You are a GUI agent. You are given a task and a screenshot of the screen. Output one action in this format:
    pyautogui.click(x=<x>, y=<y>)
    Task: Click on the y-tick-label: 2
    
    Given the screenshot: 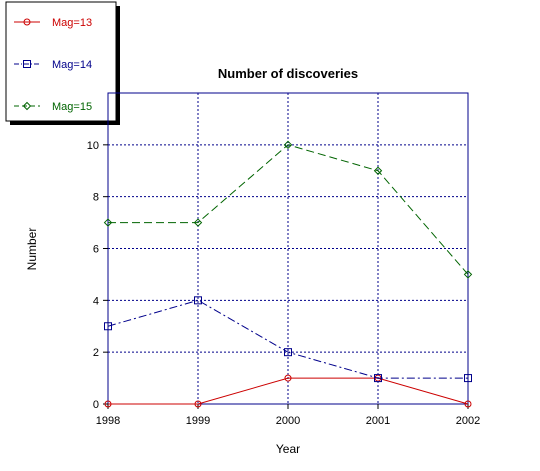 What is the action you would take?
    pyautogui.click(x=96, y=353)
    